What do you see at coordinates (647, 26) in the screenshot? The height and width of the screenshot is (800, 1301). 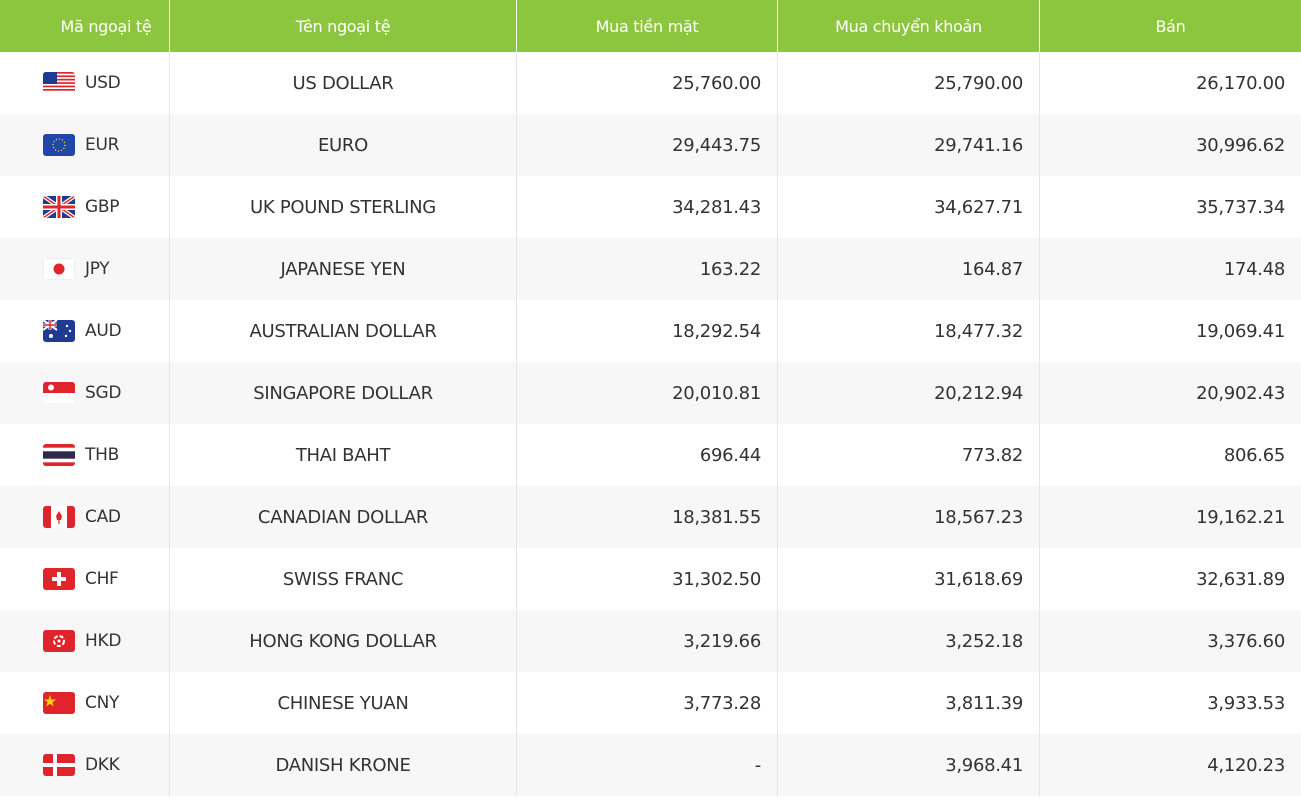 I see `header-cell: Mua tiền mặt` at bounding box center [647, 26].